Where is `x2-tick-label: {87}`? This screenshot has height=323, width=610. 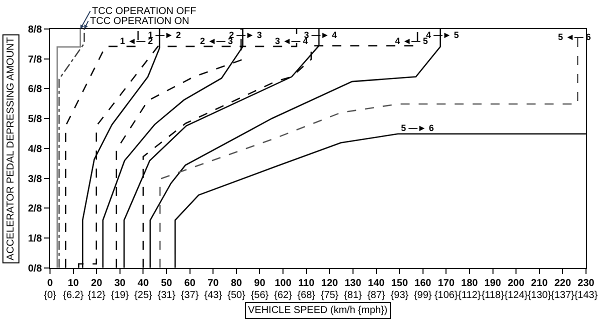
x2-tick-label: {87} is located at coordinates (376, 295).